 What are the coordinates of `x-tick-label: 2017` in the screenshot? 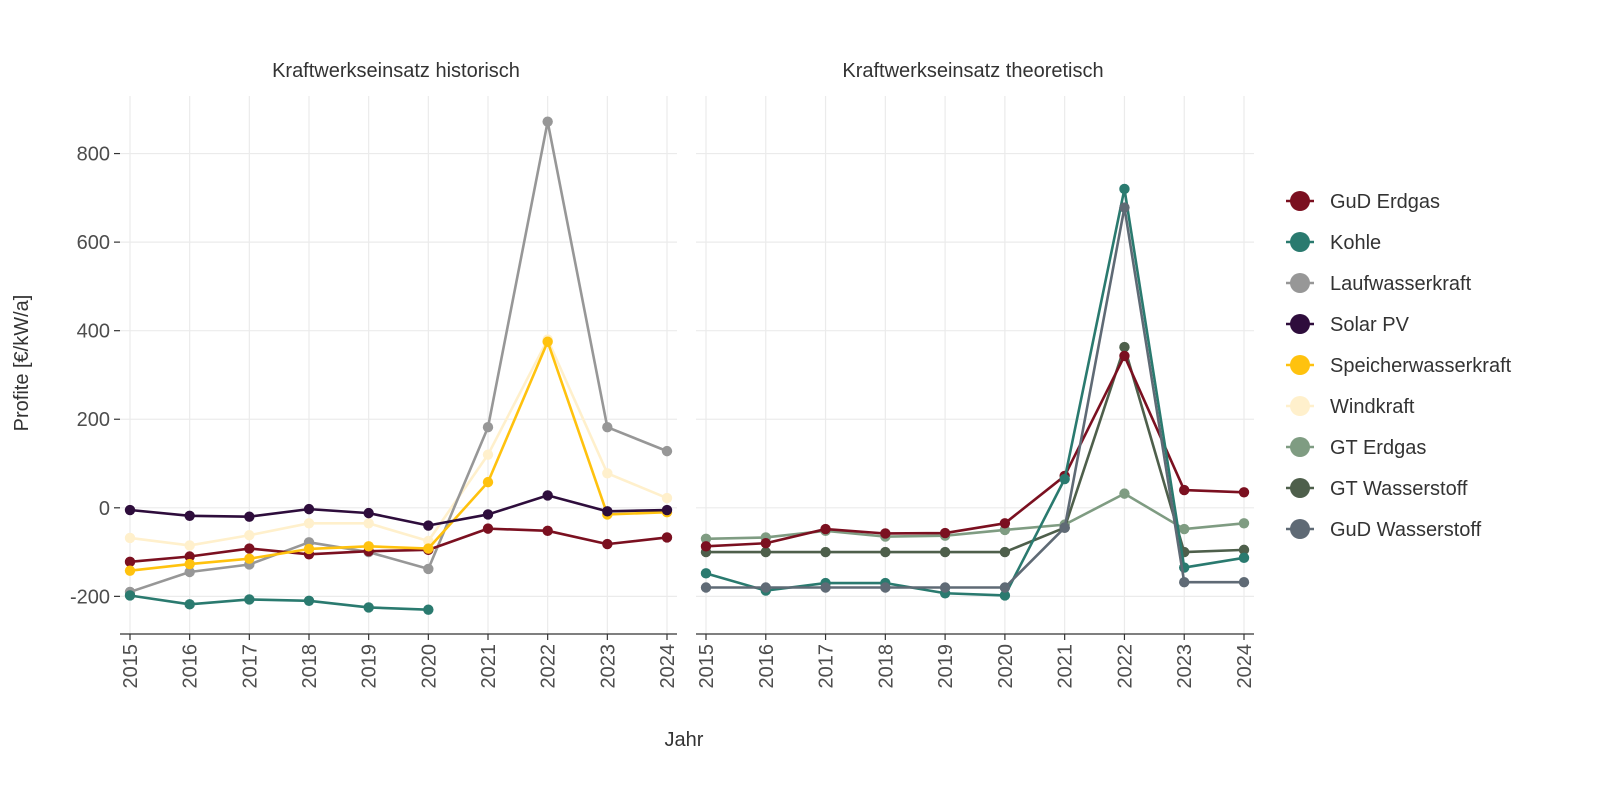 It's located at (827, 666).